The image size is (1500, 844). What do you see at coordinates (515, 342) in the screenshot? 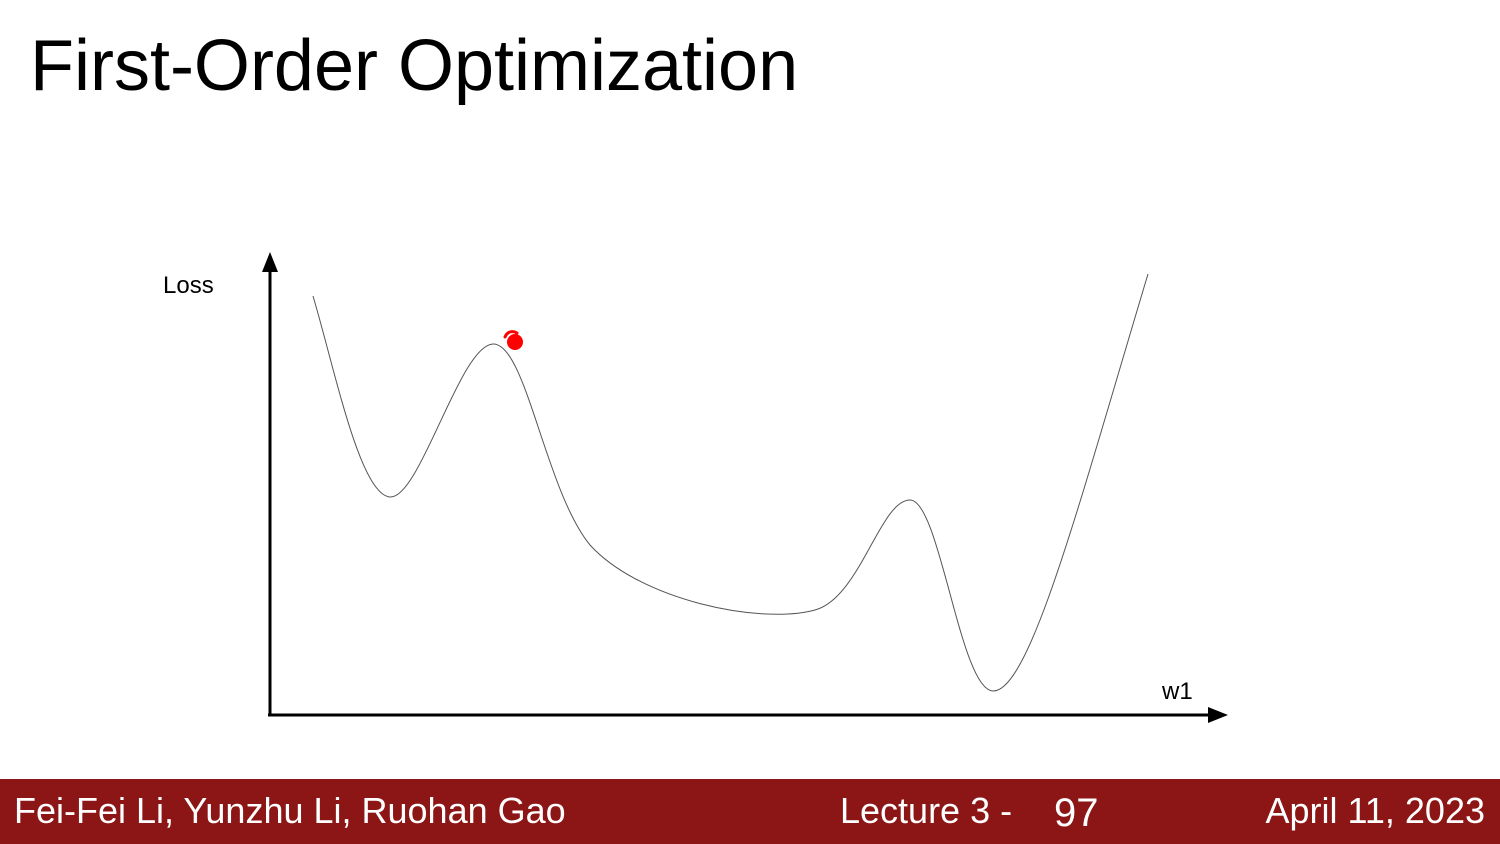
I see `red-ball` at bounding box center [515, 342].